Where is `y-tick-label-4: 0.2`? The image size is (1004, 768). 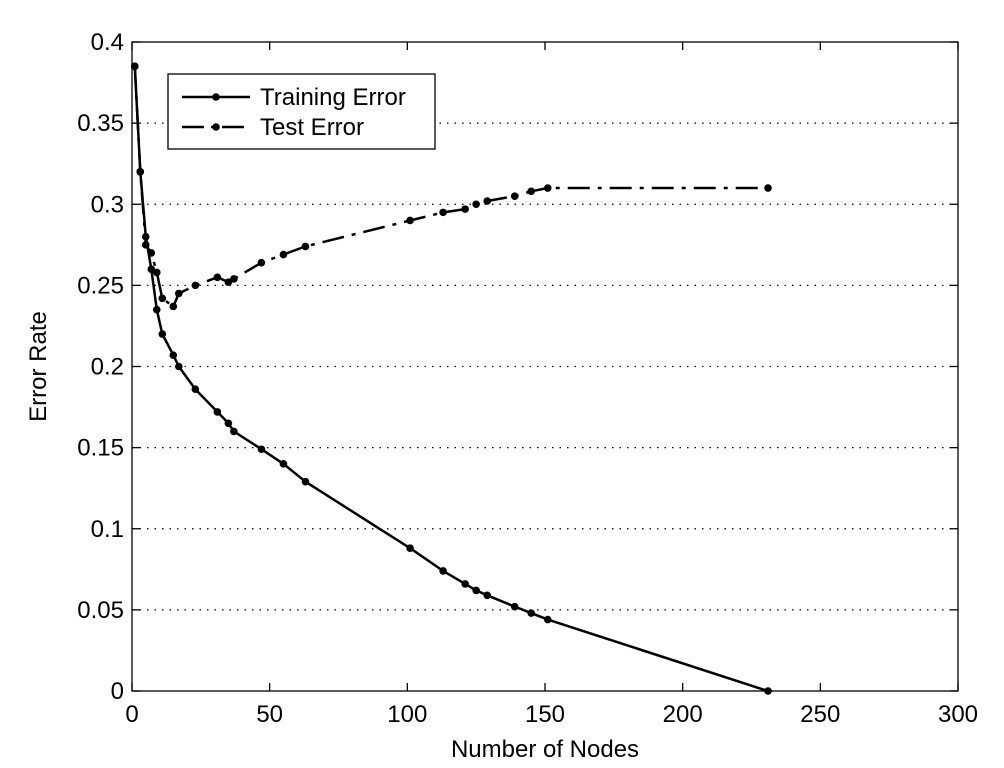 y-tick-label-4: 0.2 is located at coordinates (107, 367).